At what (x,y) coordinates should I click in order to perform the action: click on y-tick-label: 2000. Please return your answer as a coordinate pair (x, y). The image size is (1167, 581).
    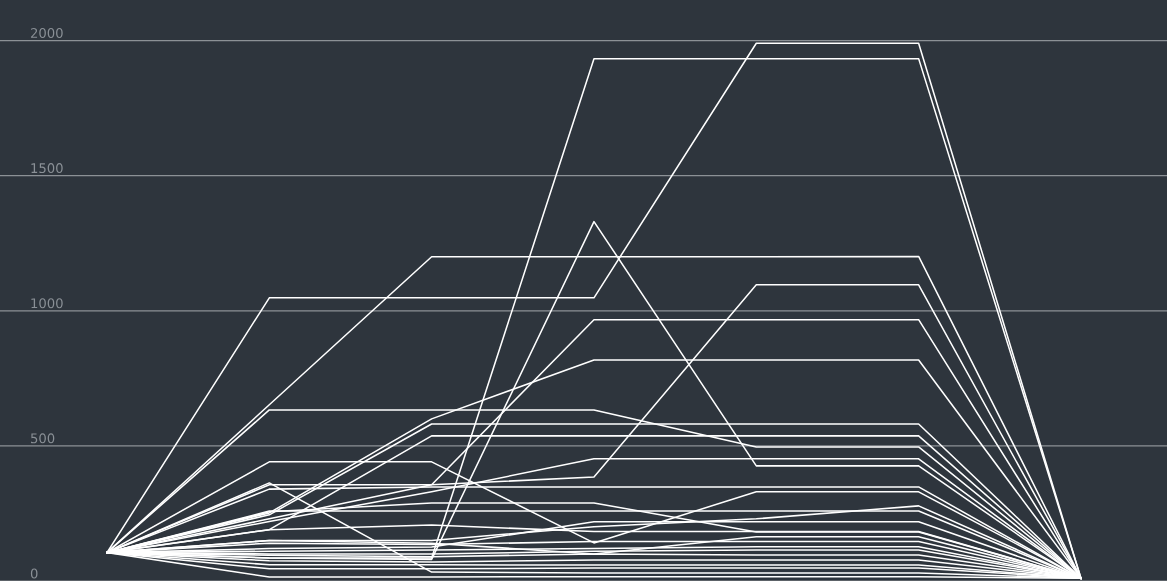
    Looking at the image, I should click on (46, 33).